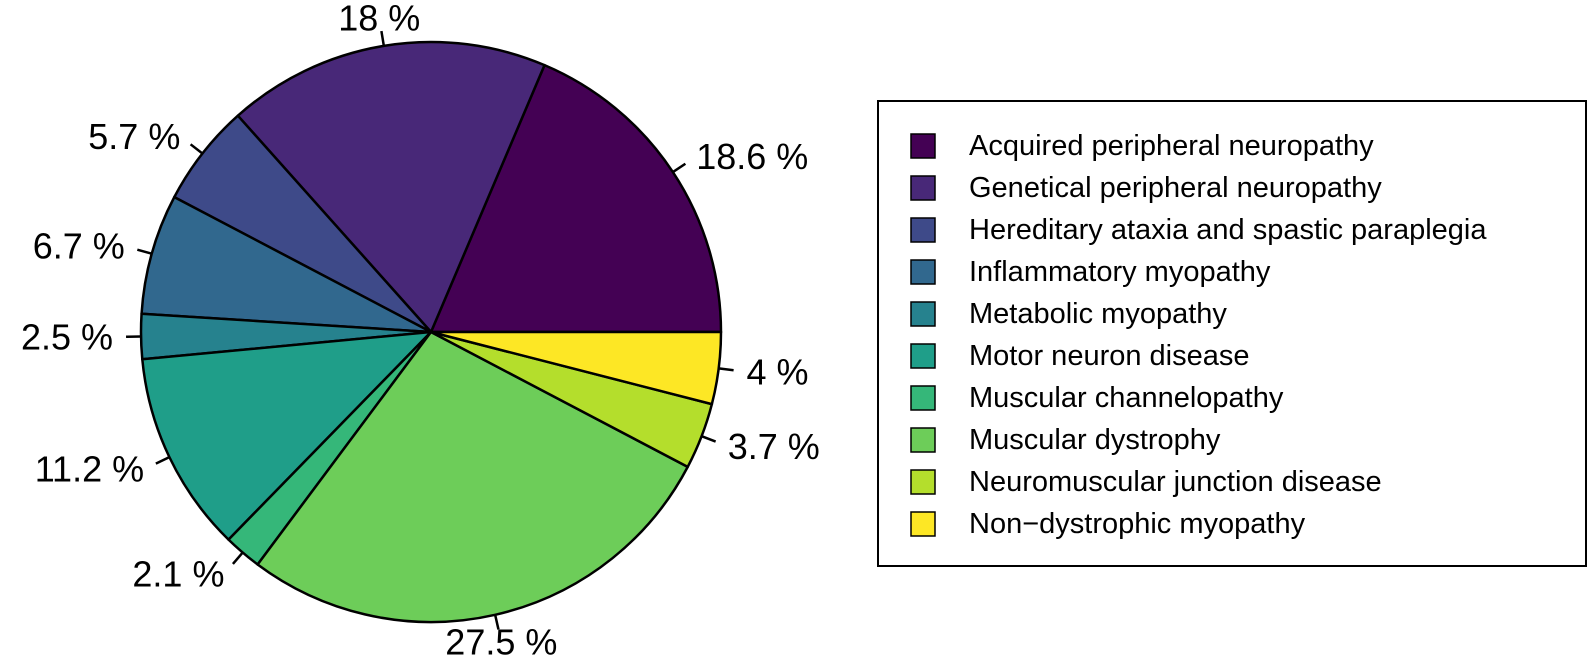  What do you see at coordinates (501, 642) in the screenshot?
I see `pie-percent-label-8: 27.5 %` at bounding box center [501, 642].